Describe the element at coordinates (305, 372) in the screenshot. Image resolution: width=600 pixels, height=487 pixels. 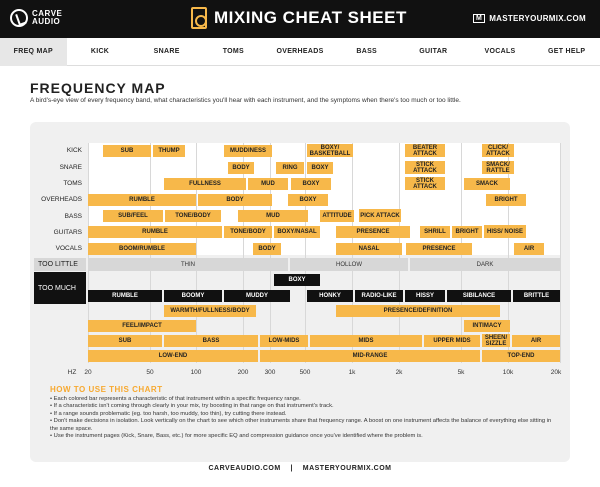
I see `axis-tick: 500` at that location.